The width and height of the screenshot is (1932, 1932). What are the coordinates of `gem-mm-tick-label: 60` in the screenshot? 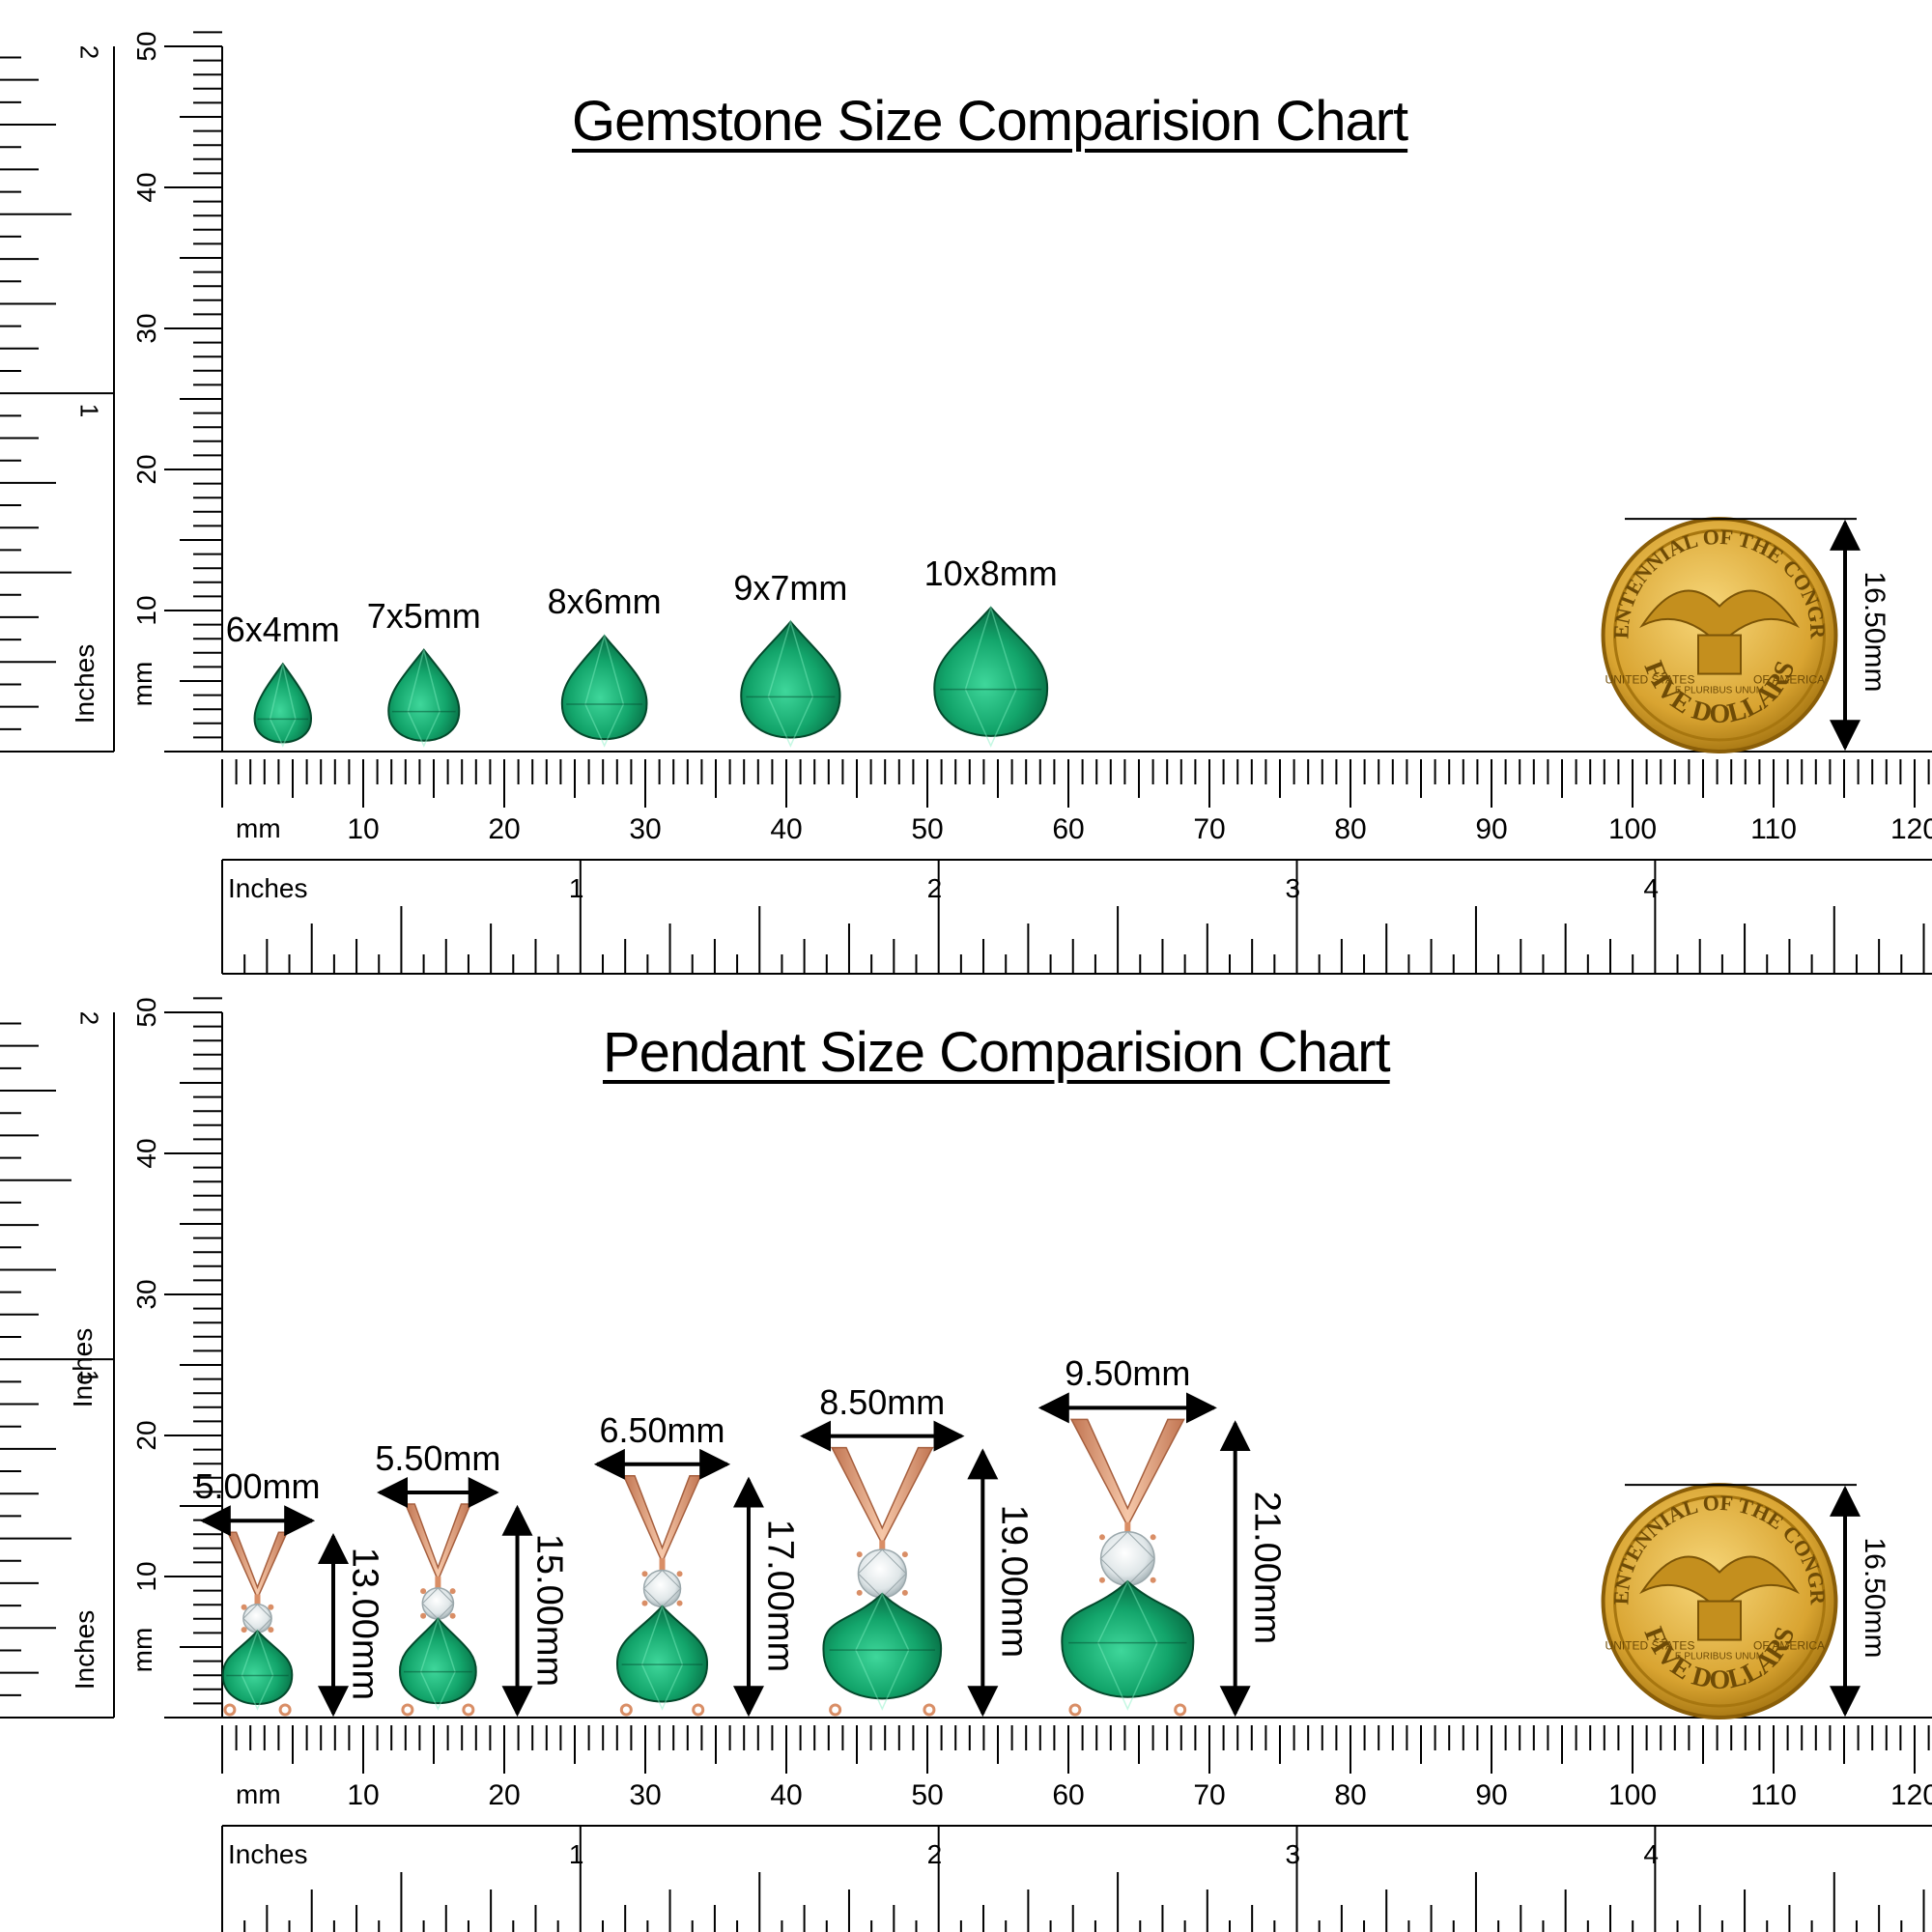 It's located at (1068, 829).